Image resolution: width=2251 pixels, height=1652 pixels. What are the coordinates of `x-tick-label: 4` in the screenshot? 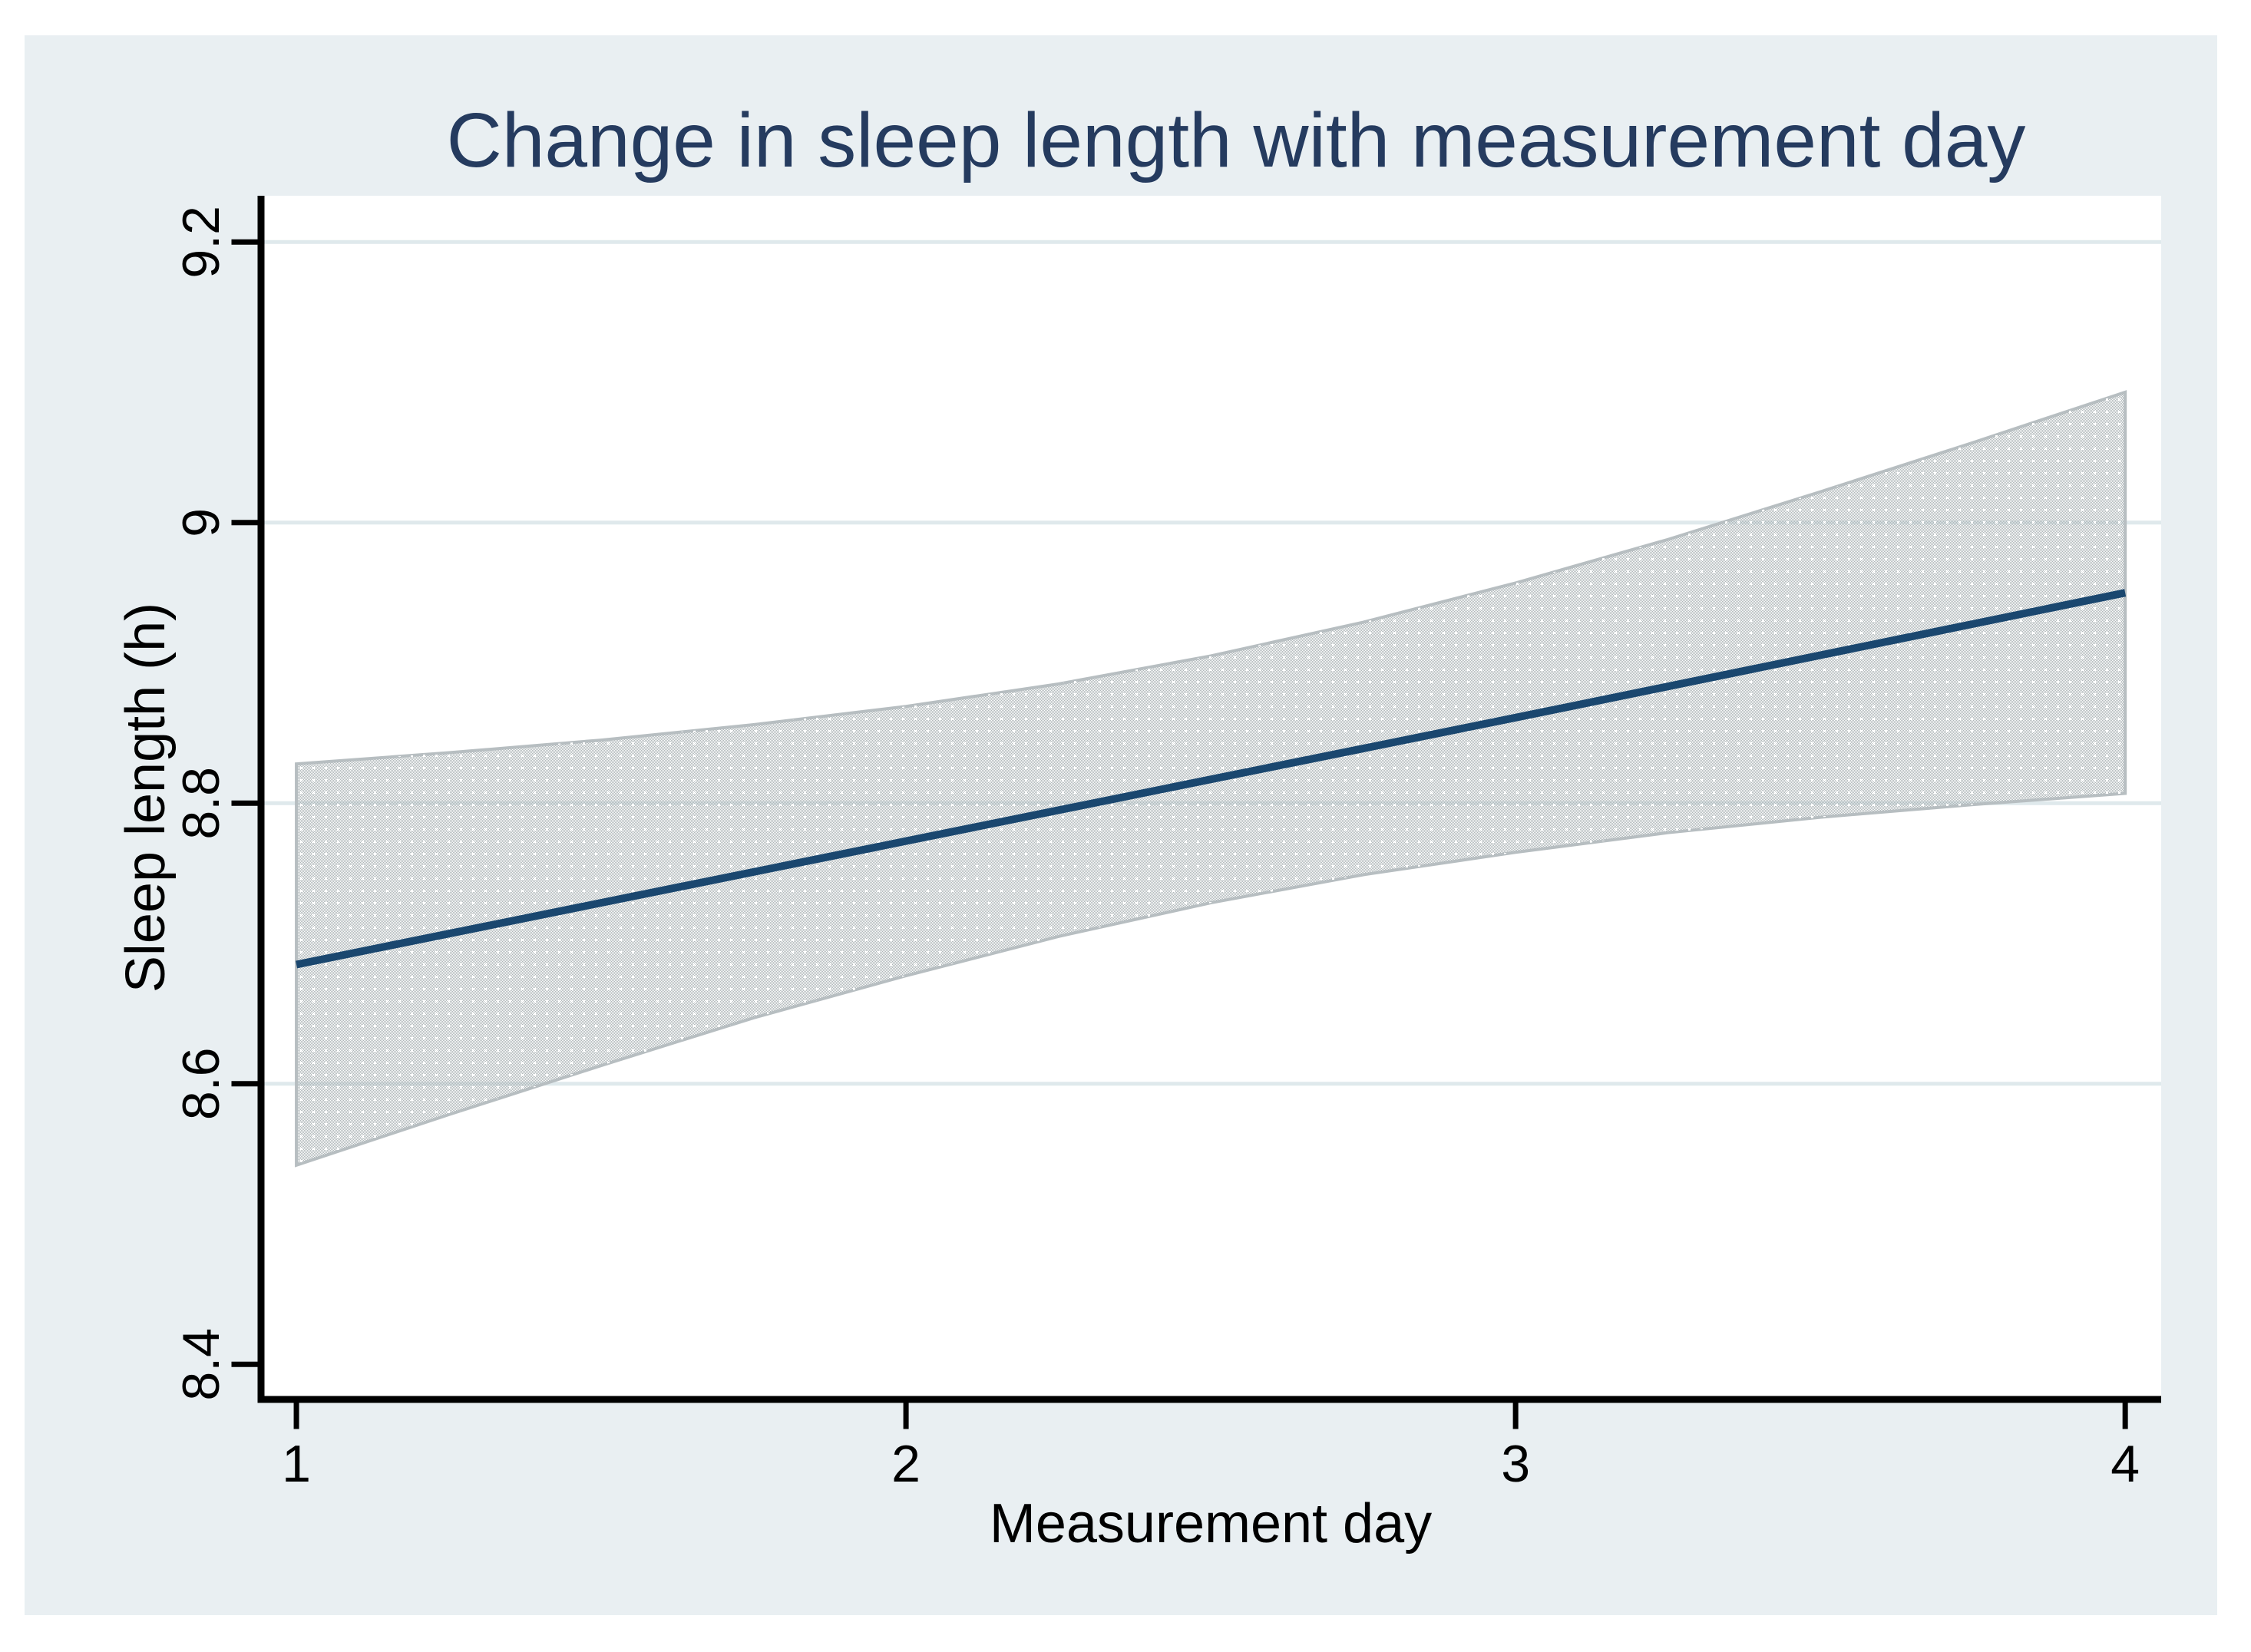 It's located at (2125, 1464).